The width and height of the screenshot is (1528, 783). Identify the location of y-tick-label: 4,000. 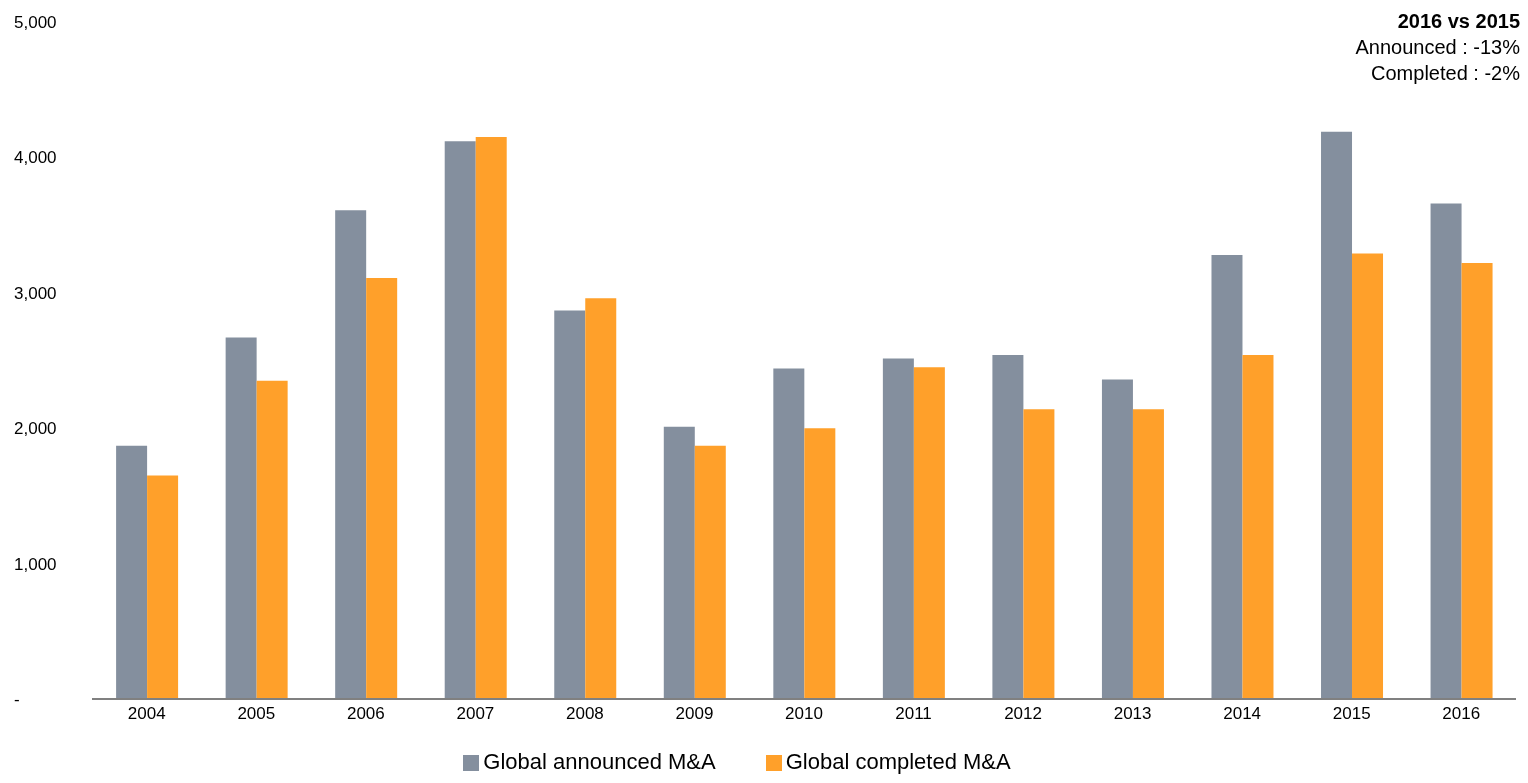
(35, 158).